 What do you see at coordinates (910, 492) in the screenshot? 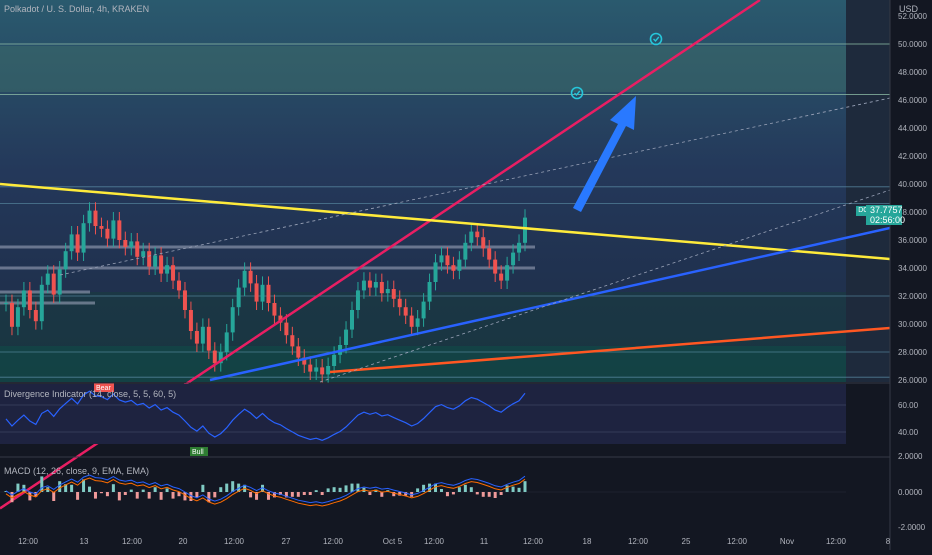
I see `macd-axis-label: 0.0000` at bounding box center [910, 492].